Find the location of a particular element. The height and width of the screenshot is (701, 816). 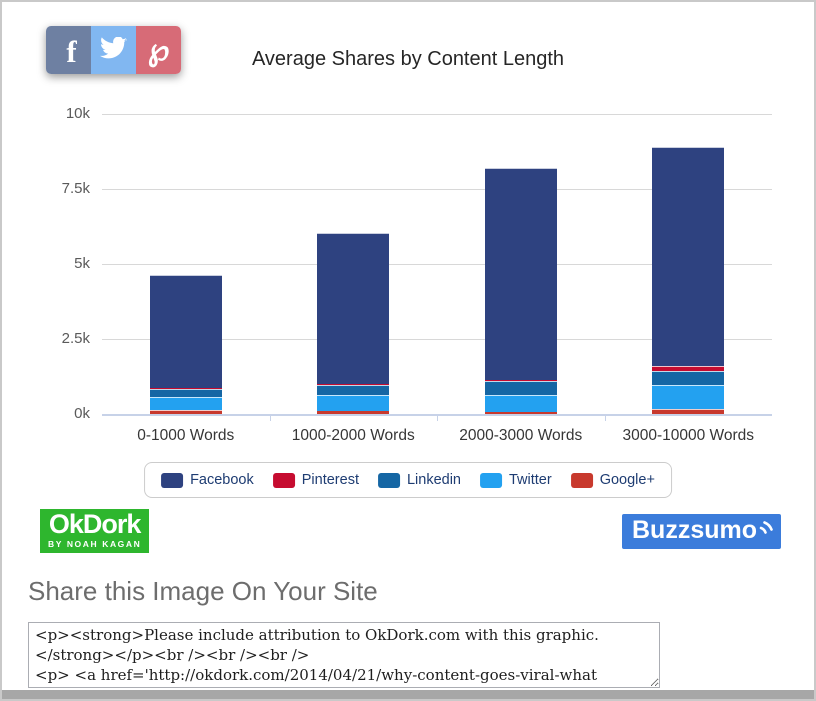

legend-label: Twitter is located at coordinates (530, 480).